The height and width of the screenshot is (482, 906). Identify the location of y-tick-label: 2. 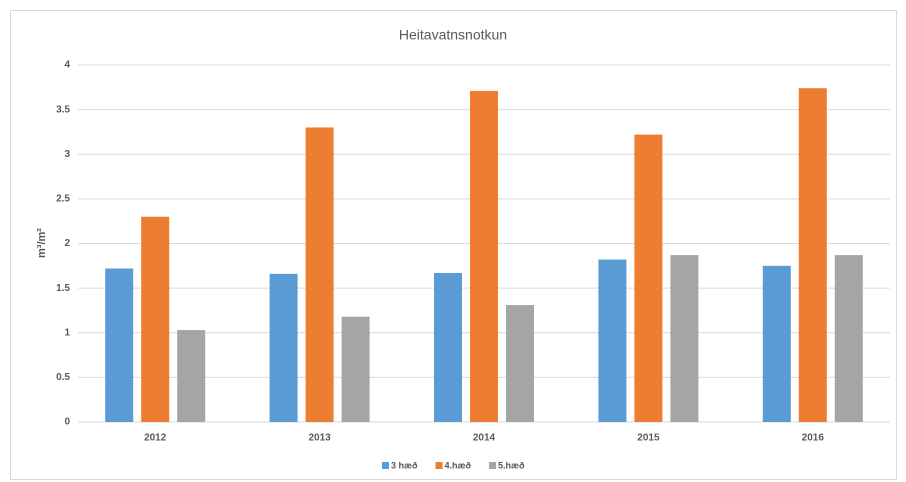
(67, 243).